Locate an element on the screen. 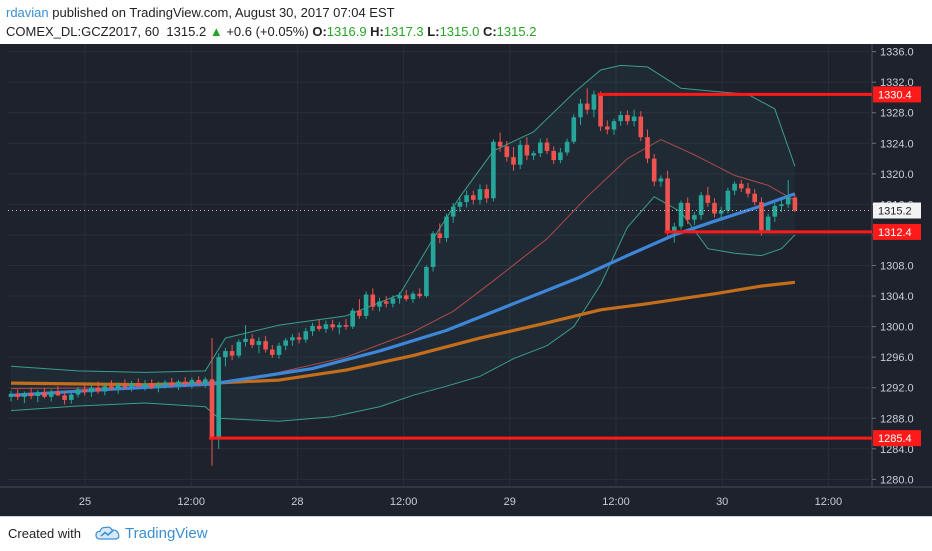 The height and width of the screenshot is (551, 932). price-tick-label: 1296.0 is located at coordinates (897, 358).